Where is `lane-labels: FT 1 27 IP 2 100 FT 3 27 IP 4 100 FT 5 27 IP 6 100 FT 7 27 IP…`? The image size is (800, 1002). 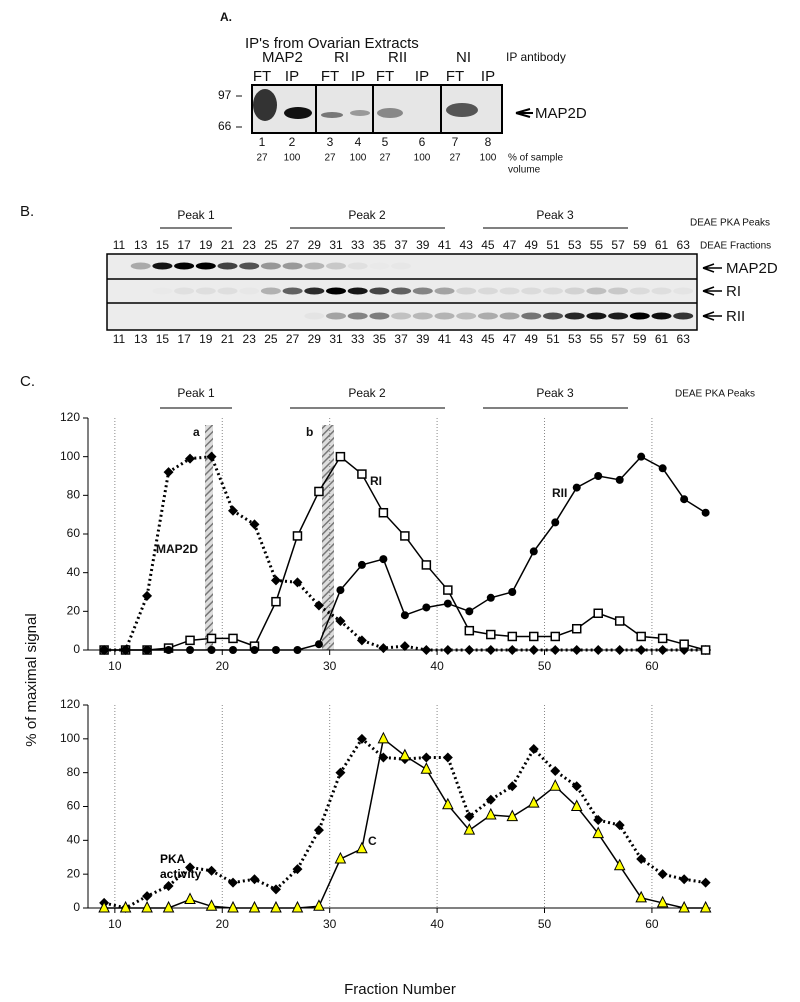
lane-labels: FT 1 27 IP 2 100 FT 3 27 IP 4 100 FT 5 27 IP 6 100 FT 7 27 IP… is located at coordinates (375, 116).